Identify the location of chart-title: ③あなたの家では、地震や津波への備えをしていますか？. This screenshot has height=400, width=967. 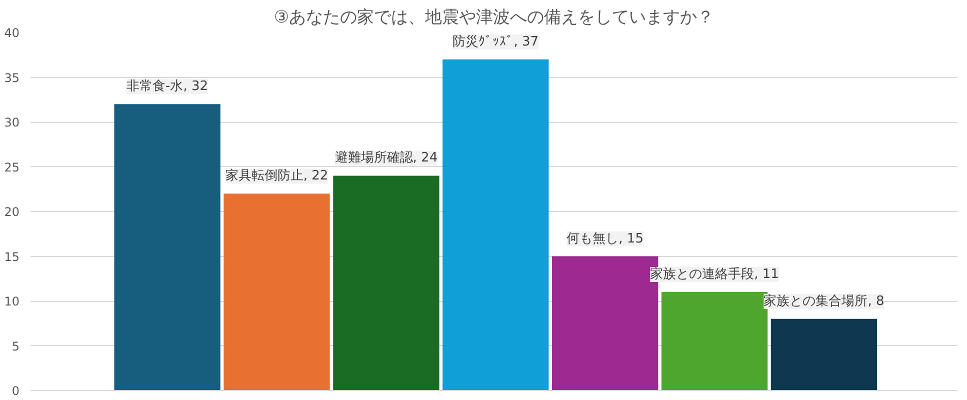
(494, 18).